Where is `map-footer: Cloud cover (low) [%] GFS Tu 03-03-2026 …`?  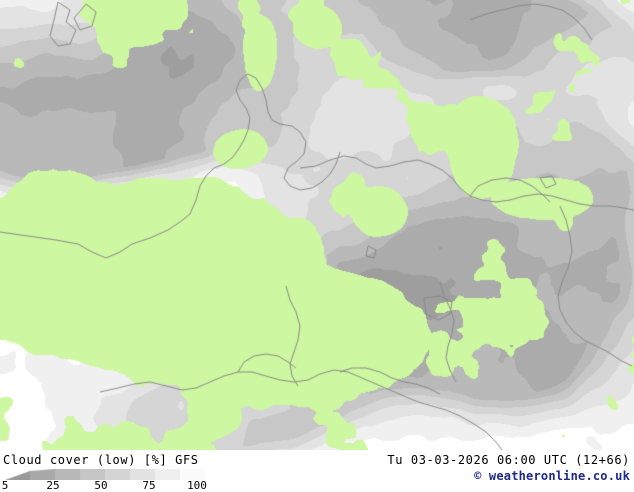
map-footer: Cloud cover (low) [%] GFS Tu 03-03-2026 … is located at coordinates (317, 471).